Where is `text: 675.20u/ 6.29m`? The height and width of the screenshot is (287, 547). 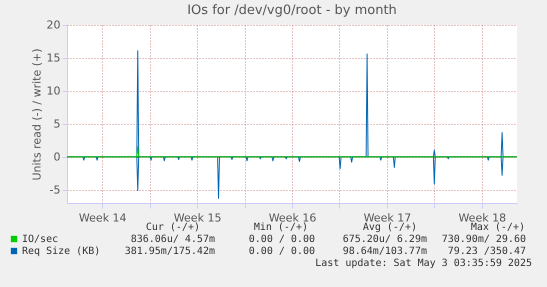
text: 675.20u/ 6.29m is located at coordinates (384, 239).